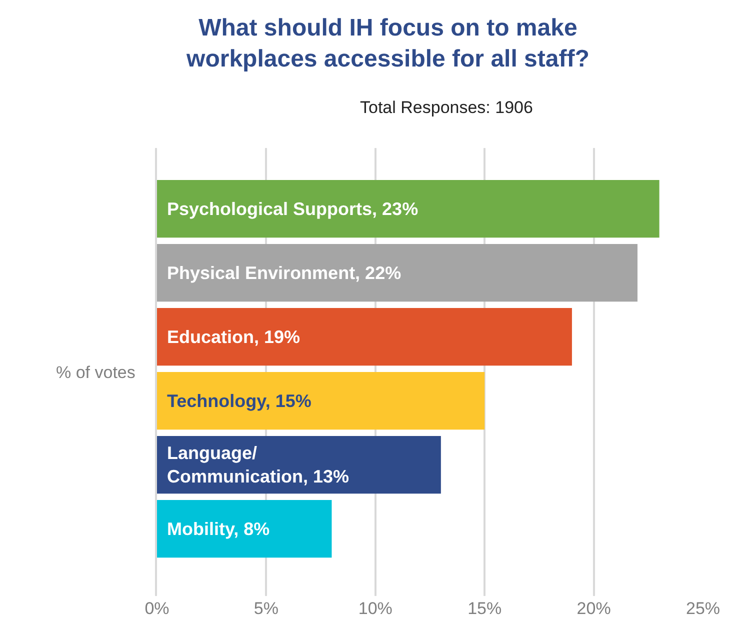 Image resolution: width=732 pixels, height=641 pixels. I want to click on chart-subtitle: Total Responses: 1906, so click(446, 107).